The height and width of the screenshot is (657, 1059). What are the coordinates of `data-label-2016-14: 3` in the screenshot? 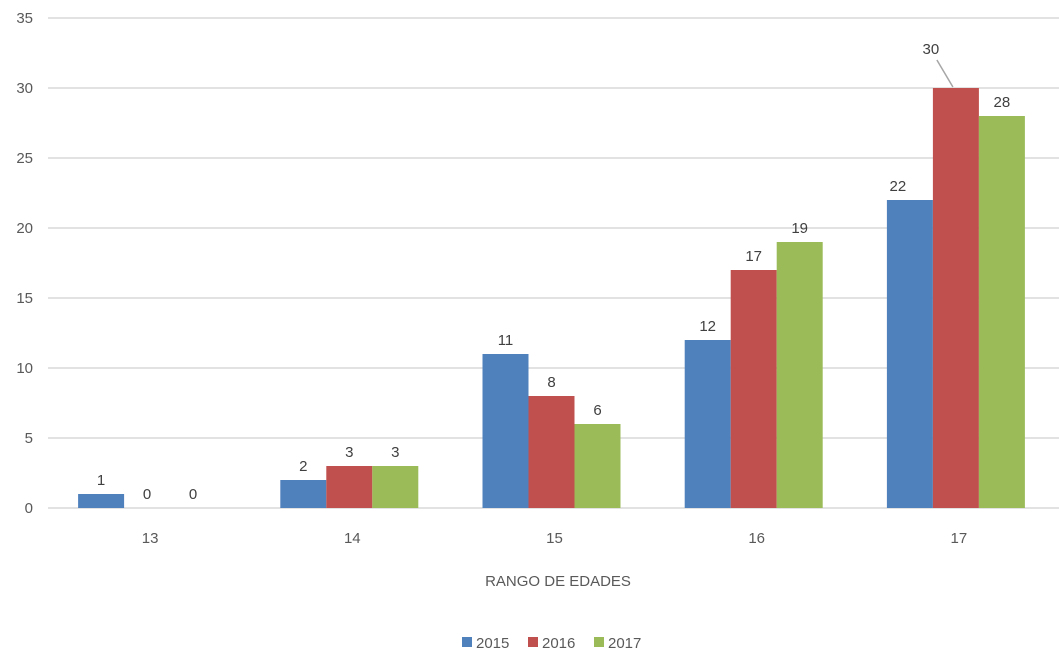 It's located at (349, 452).